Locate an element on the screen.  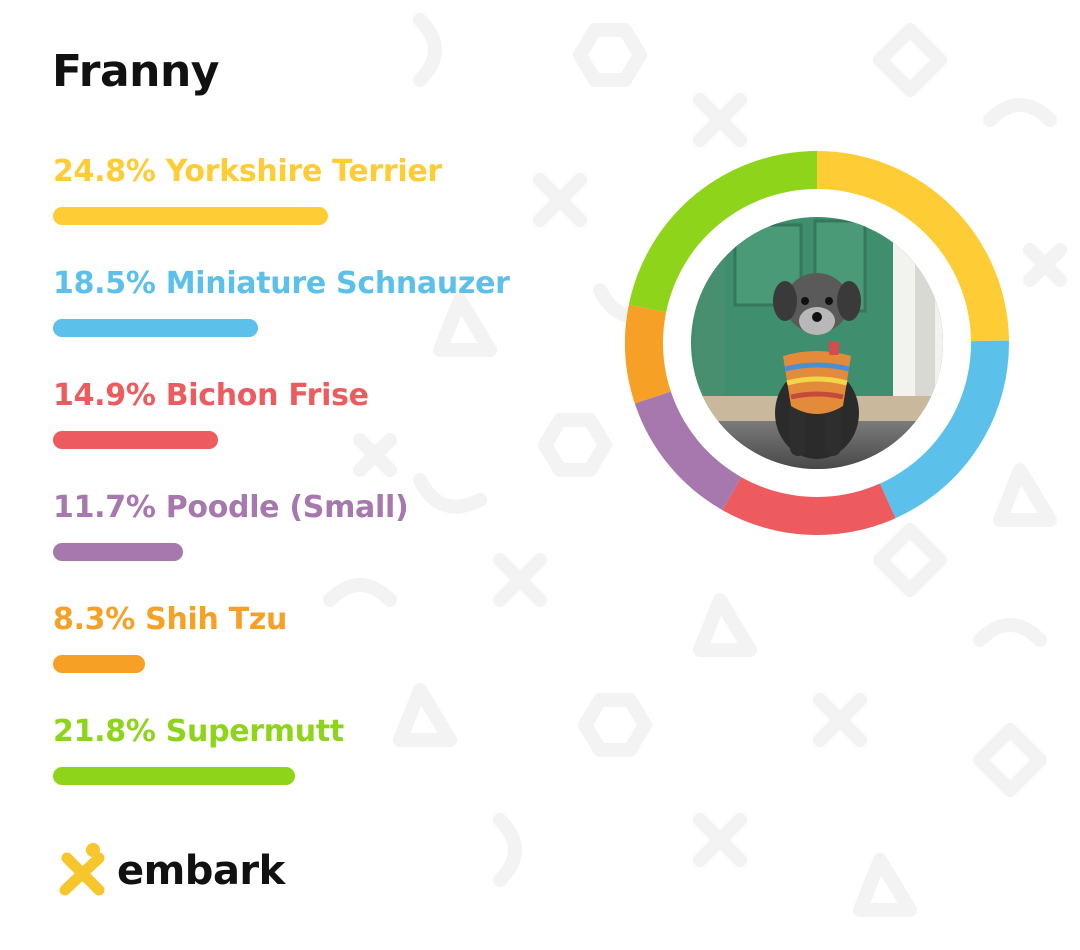
breed-label: 21.8% Supermutt is located at coordinates (198, 731).